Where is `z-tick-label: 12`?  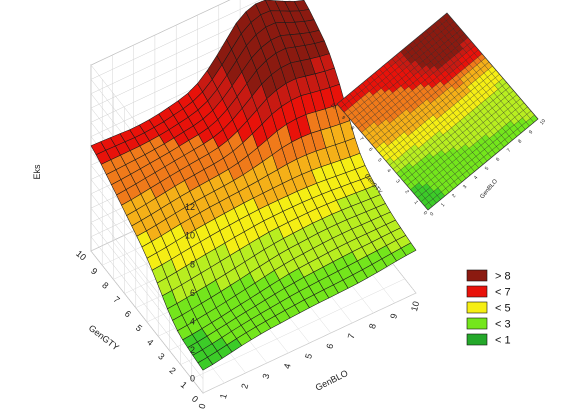 z-tick-label: 12 is located at coordinates (190, 207).